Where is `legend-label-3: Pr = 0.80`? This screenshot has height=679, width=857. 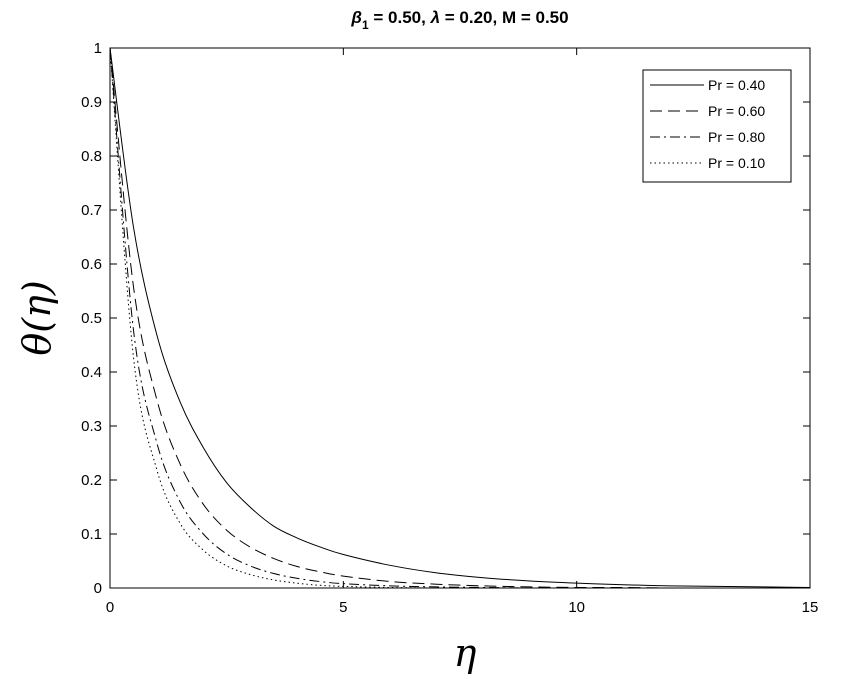
legend-label-3: Pr = 0.80 is located at coordinates (736, 137).